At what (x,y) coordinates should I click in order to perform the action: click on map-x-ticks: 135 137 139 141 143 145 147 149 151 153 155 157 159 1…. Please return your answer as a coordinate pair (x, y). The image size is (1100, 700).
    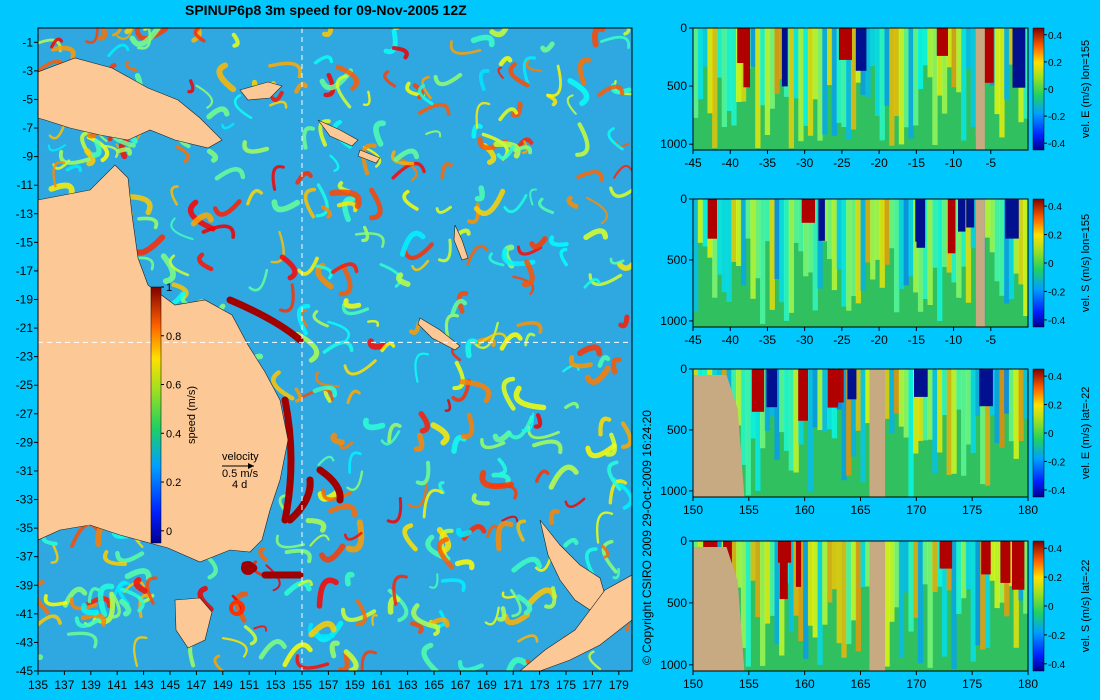
    Looking at the image, I should click on (328, 681).